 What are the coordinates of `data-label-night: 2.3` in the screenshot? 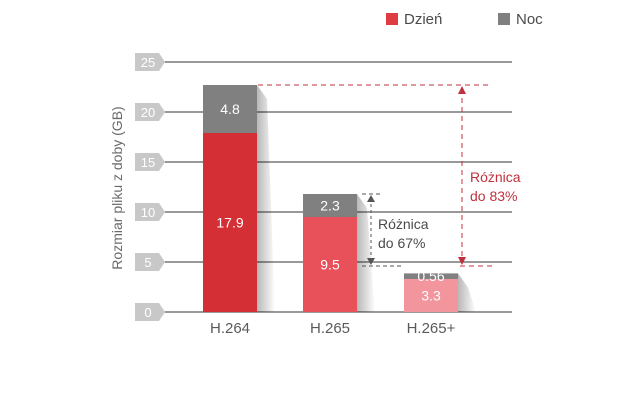 It's located at (330, 206).